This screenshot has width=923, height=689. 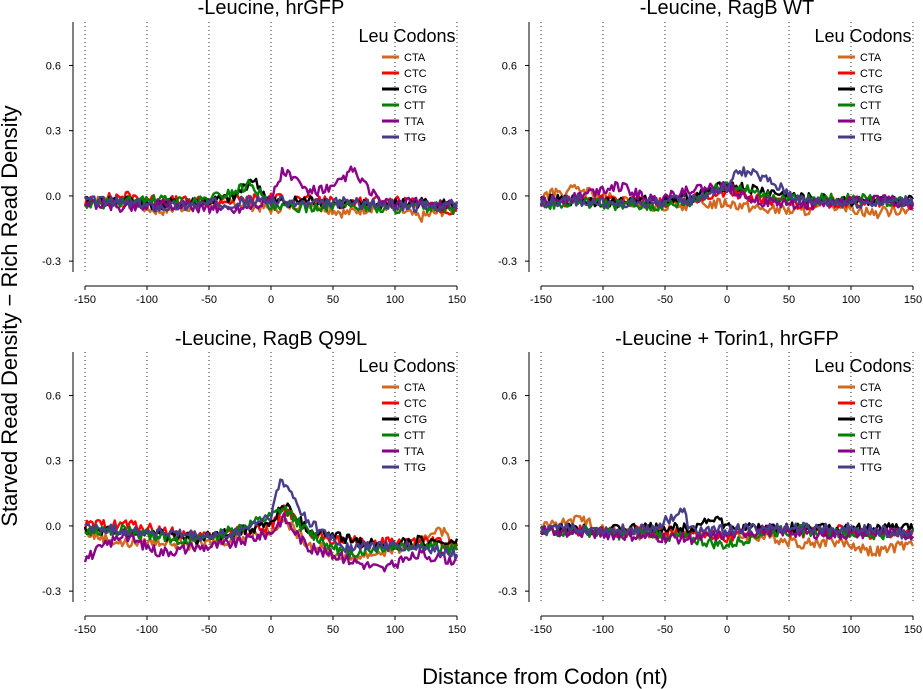 What do you see at coordinates (545, 676) in the screenshot?
I see `x-axis-label: Distance from Codon (nt)` at bounding box center [545, 676].